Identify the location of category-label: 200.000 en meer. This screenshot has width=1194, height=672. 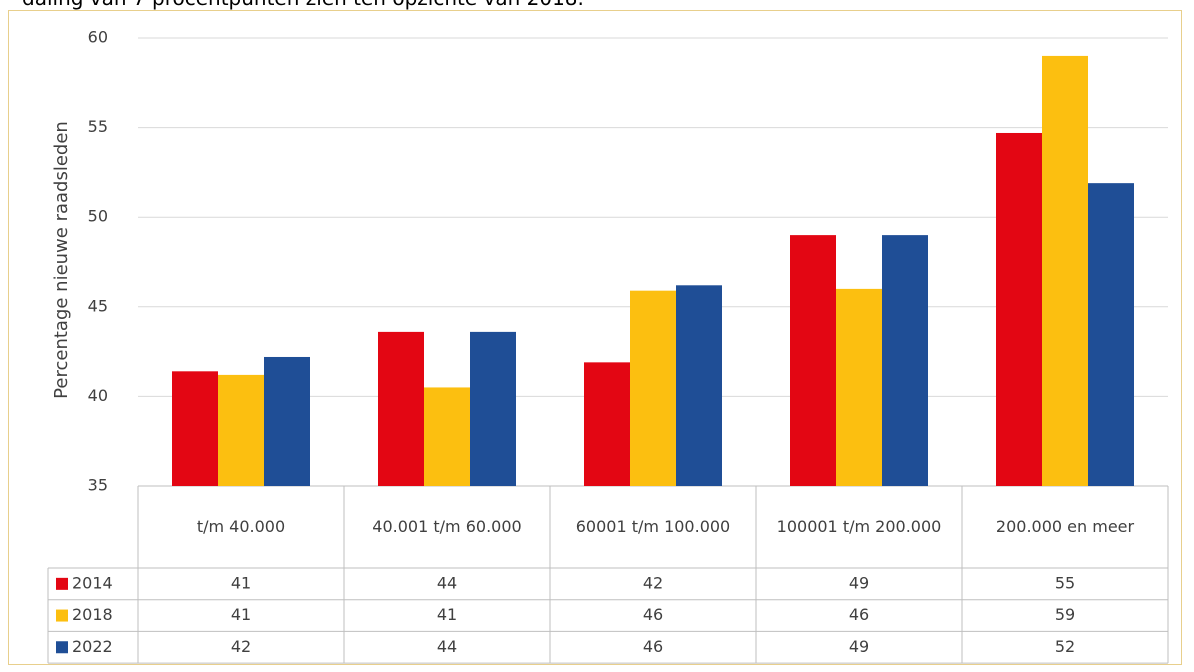
(1065, 526).